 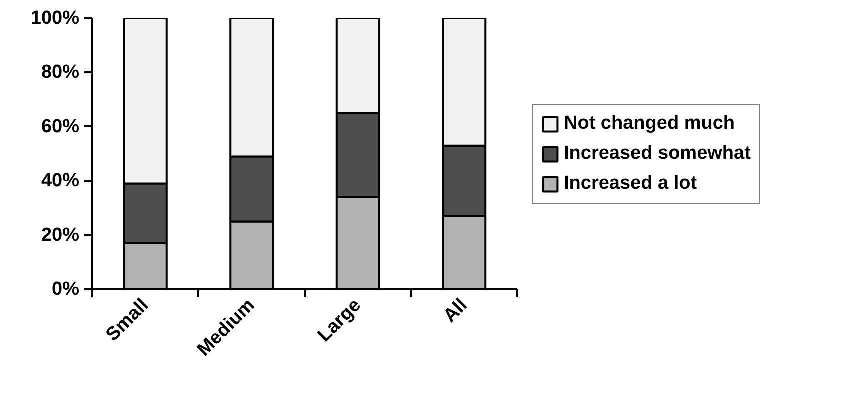 What do you see at coordinates (456, 311) in the screenshot?
I see `x-tick-label: All` at bounding box center [456, 311].